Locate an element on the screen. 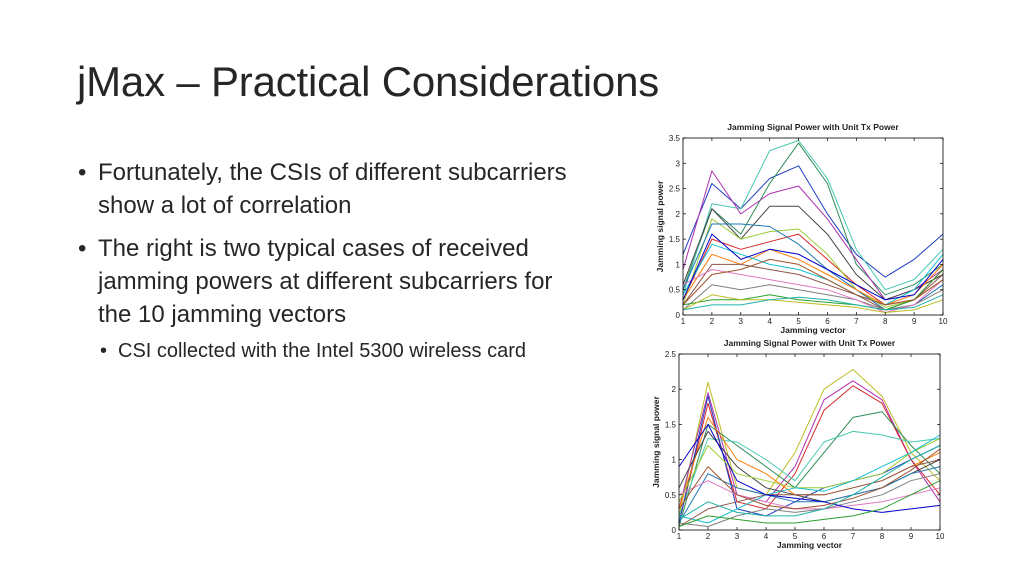  slide-title: jMax – Practical Considerations is located at coordinates (368, 81).